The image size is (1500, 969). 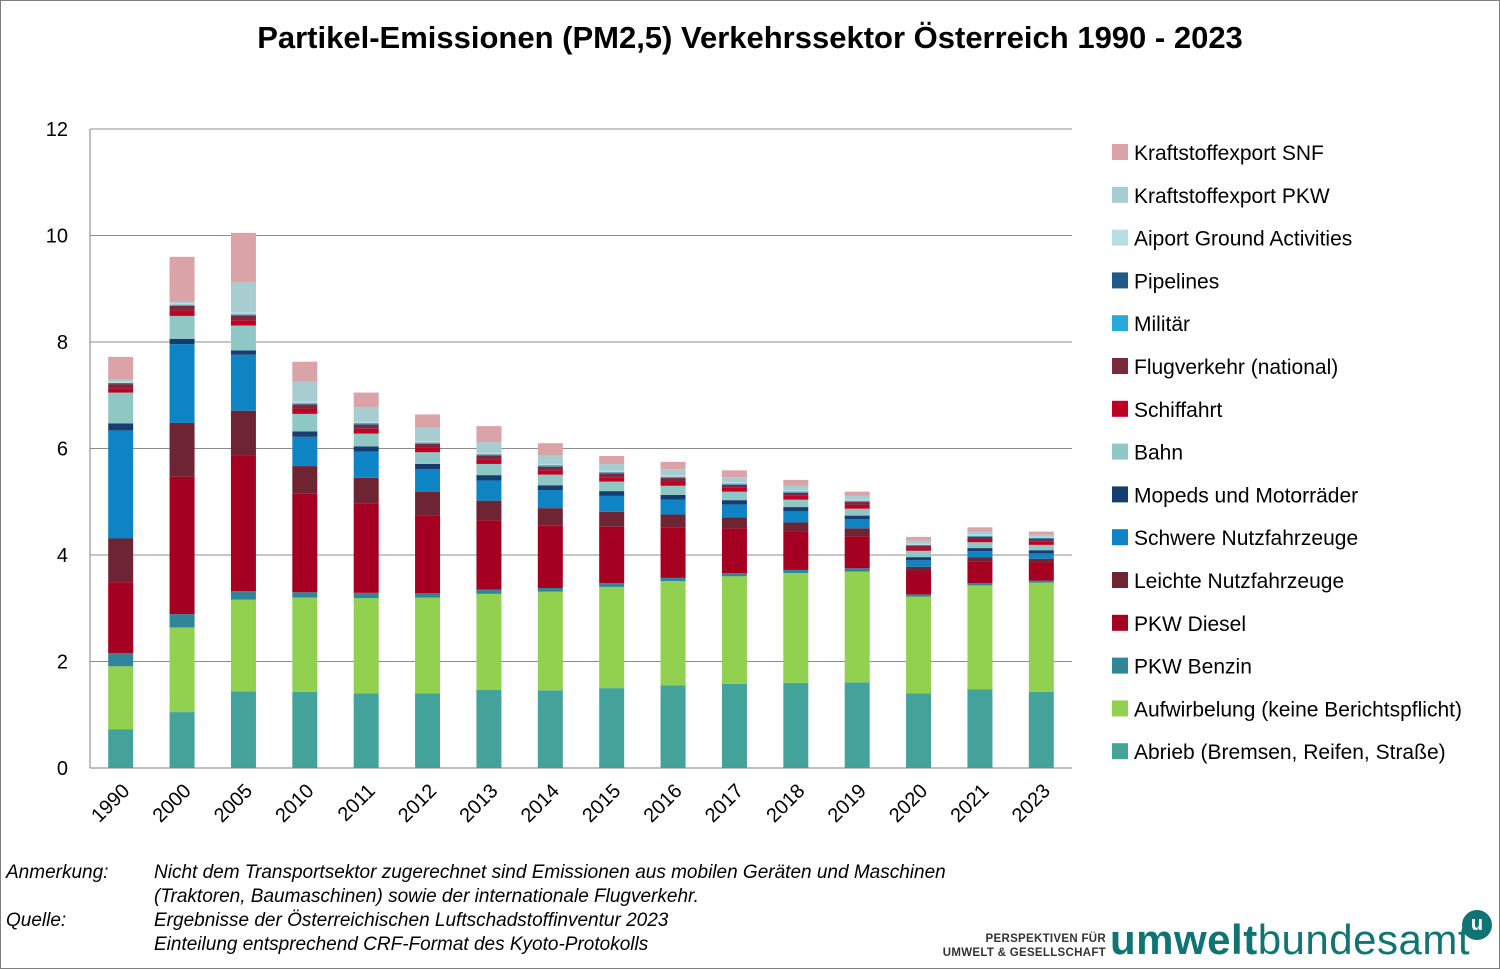 What do you see at coordinates (1176, 281) in the screenshot?
I see `legend-label: Pipelines` at bounding box center [1176, 281].